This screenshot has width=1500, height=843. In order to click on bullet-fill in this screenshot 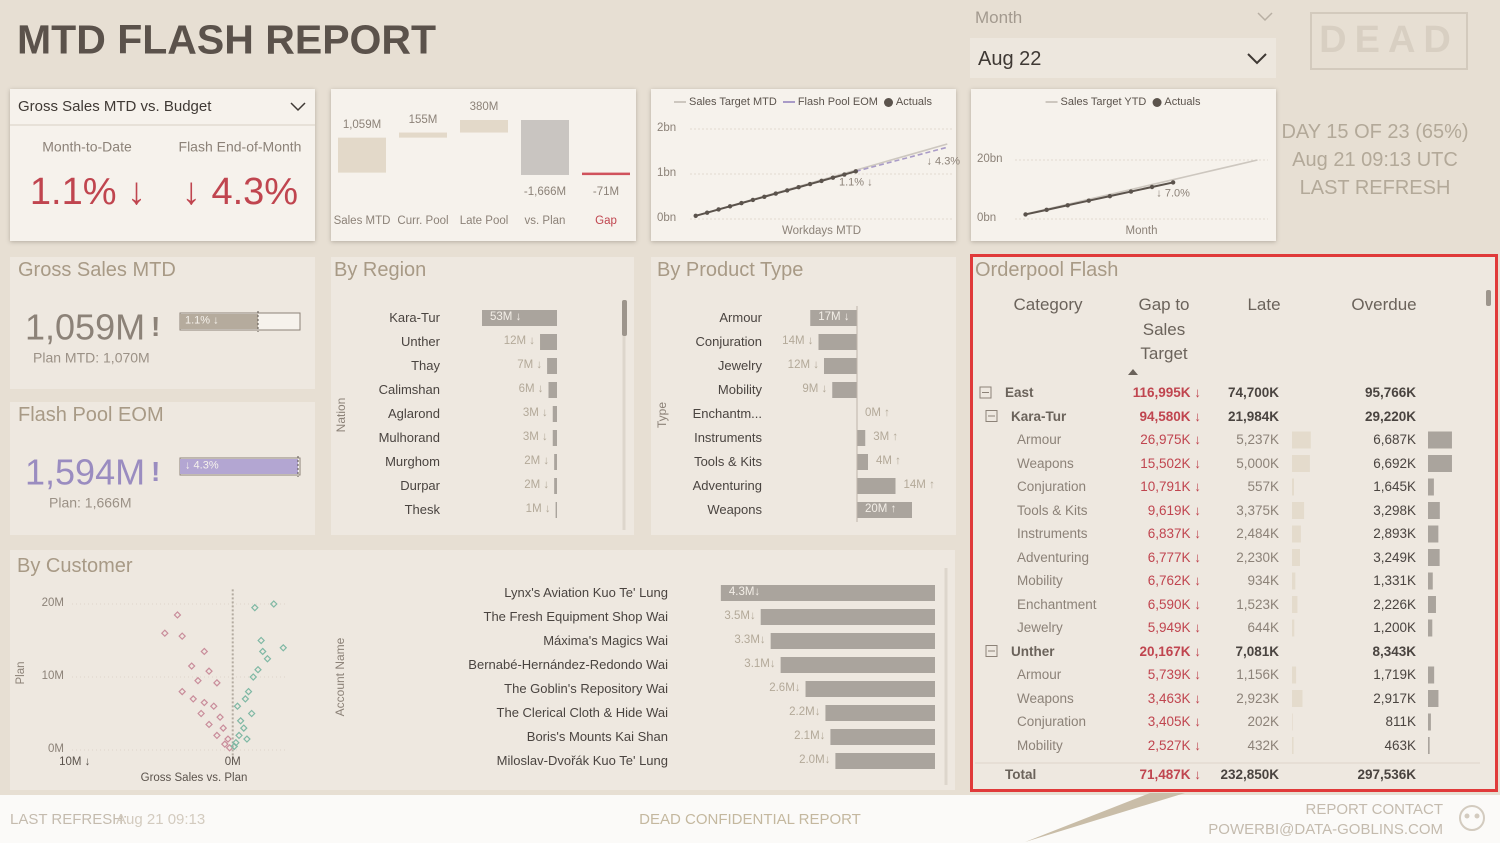, I will do `click(219, 321)`.